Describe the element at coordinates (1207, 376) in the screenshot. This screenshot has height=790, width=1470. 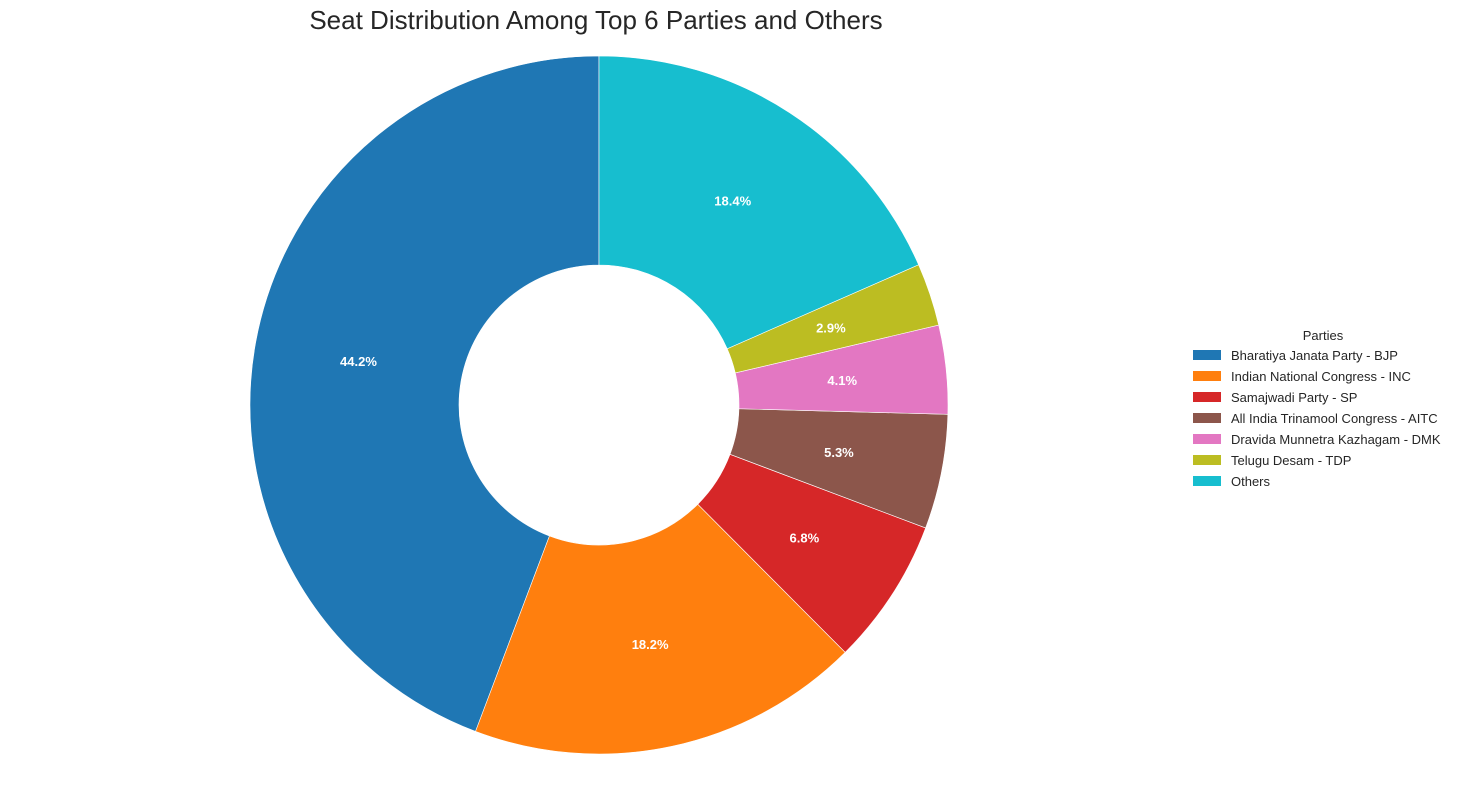
I see `legend-swatch-indian-national-congress-inc` at that location.